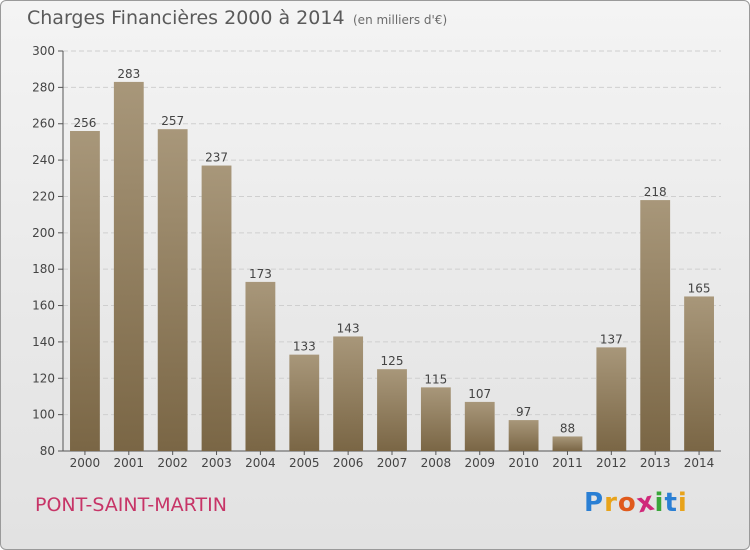 The width and height of the screenshot is (750, 550). What do you see at coordinates (671, 503) in the screenshot?
I see `brand-letter: t` at bounding box center [671, 503].